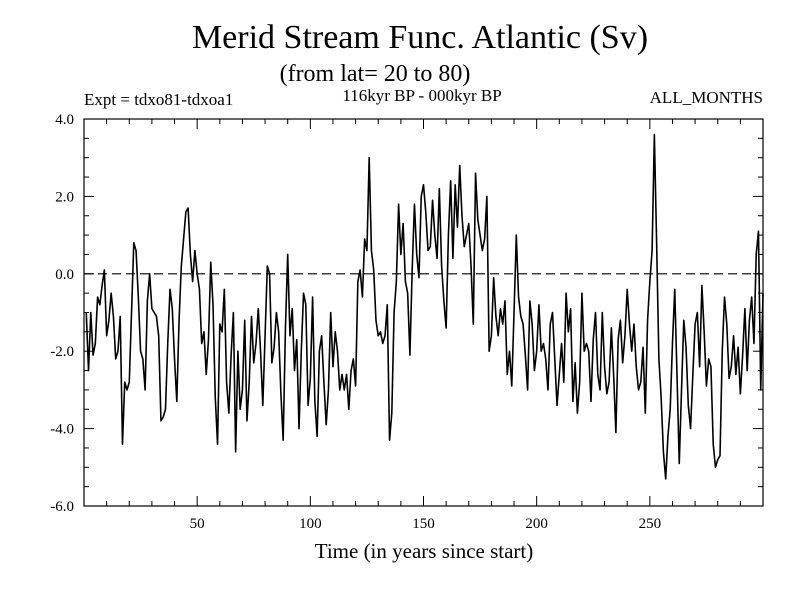 The height and width of the screenshot is (600, 800). Describe the element at coordinates (310, 524) in the screenshot. I see `x-tick-label: 100` at that location.